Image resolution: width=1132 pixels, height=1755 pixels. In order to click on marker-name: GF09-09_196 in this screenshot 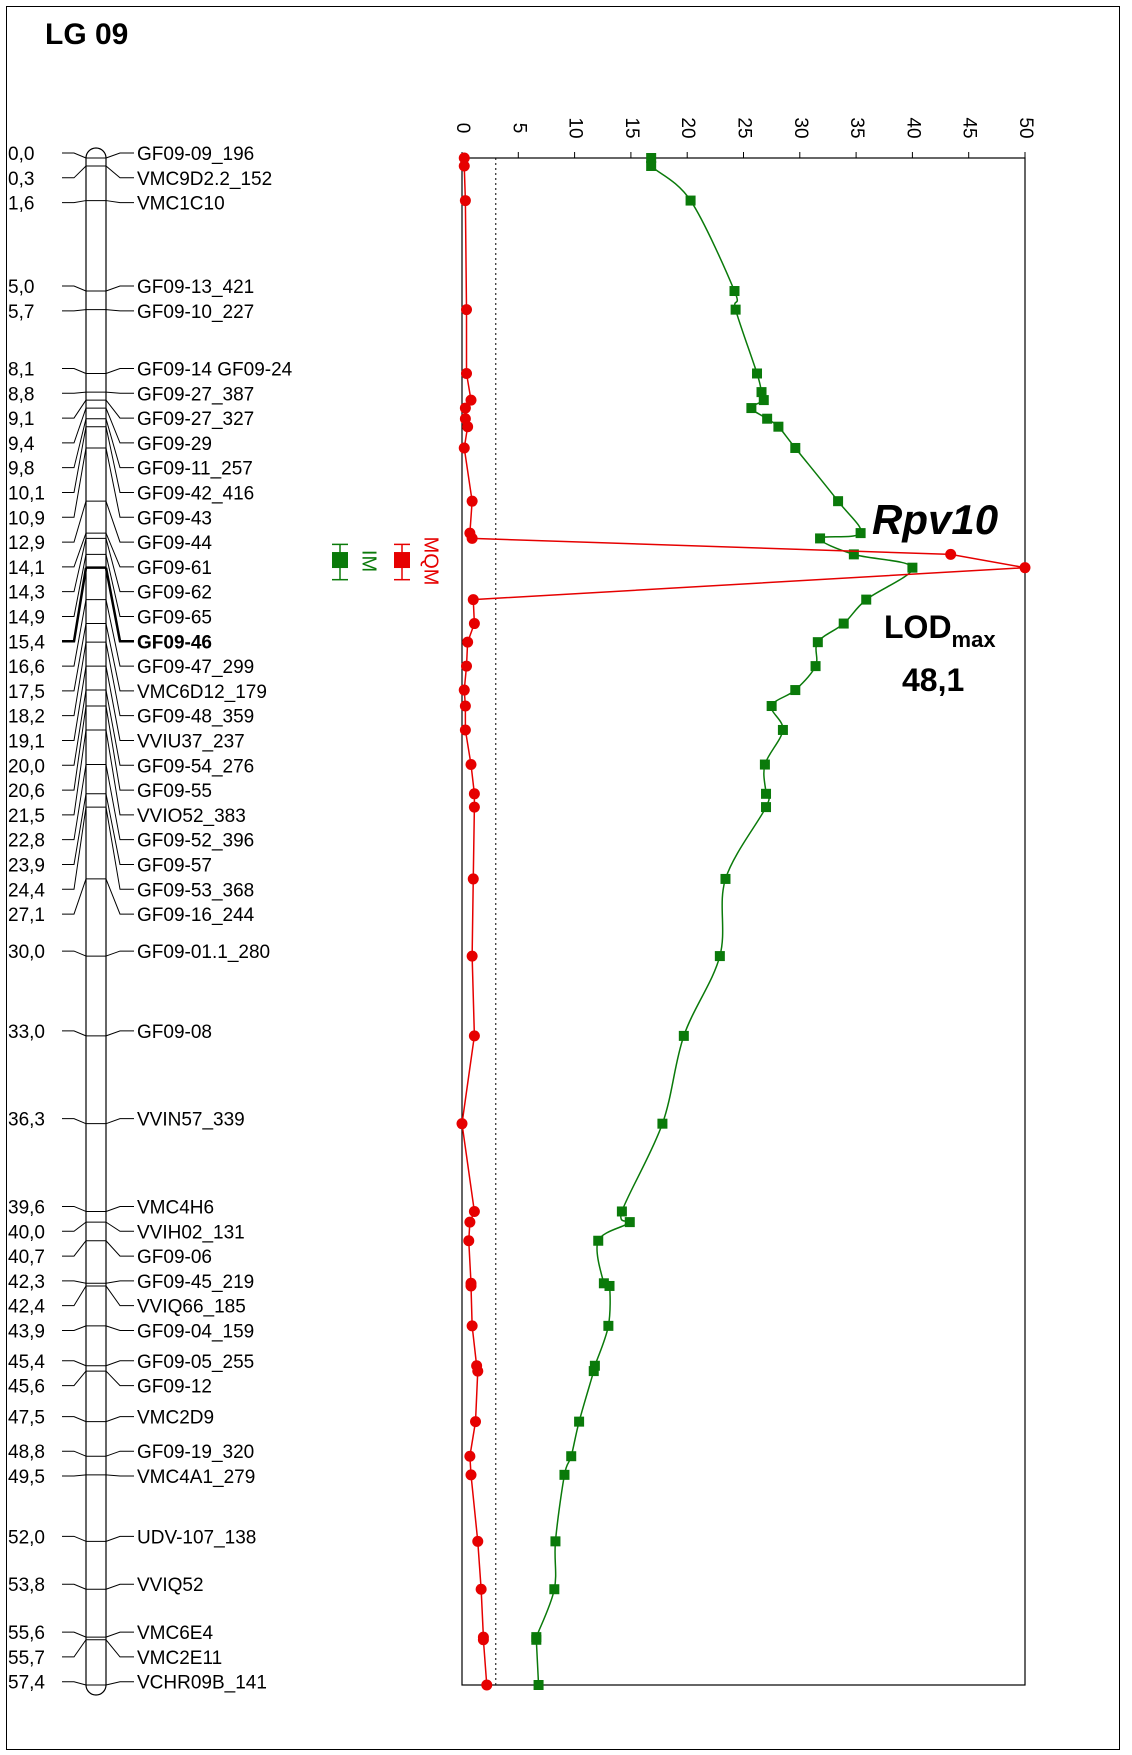, I will do `click(195, 154)`.